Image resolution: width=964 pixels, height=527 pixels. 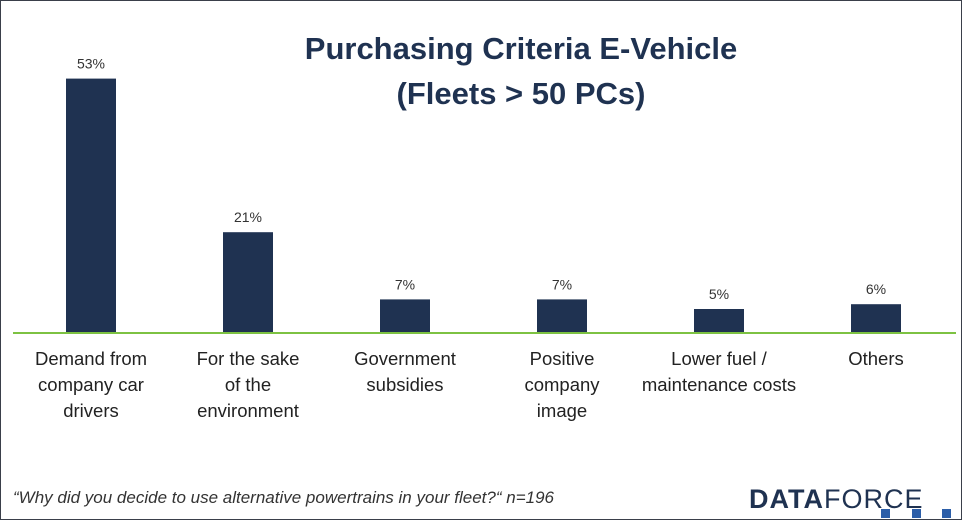 I want to click on category-label: Demand from company car drivers, so click(x=91, y=385).